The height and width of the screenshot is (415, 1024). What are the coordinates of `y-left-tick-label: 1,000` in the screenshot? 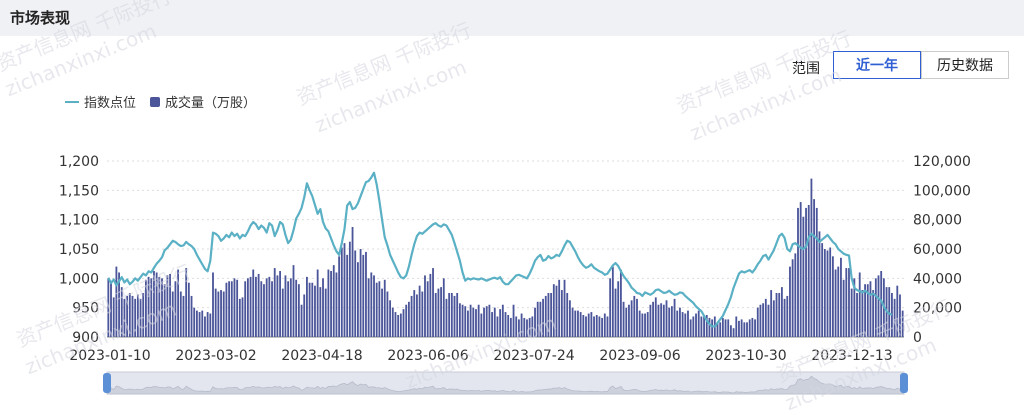 It's located at (79, 279).